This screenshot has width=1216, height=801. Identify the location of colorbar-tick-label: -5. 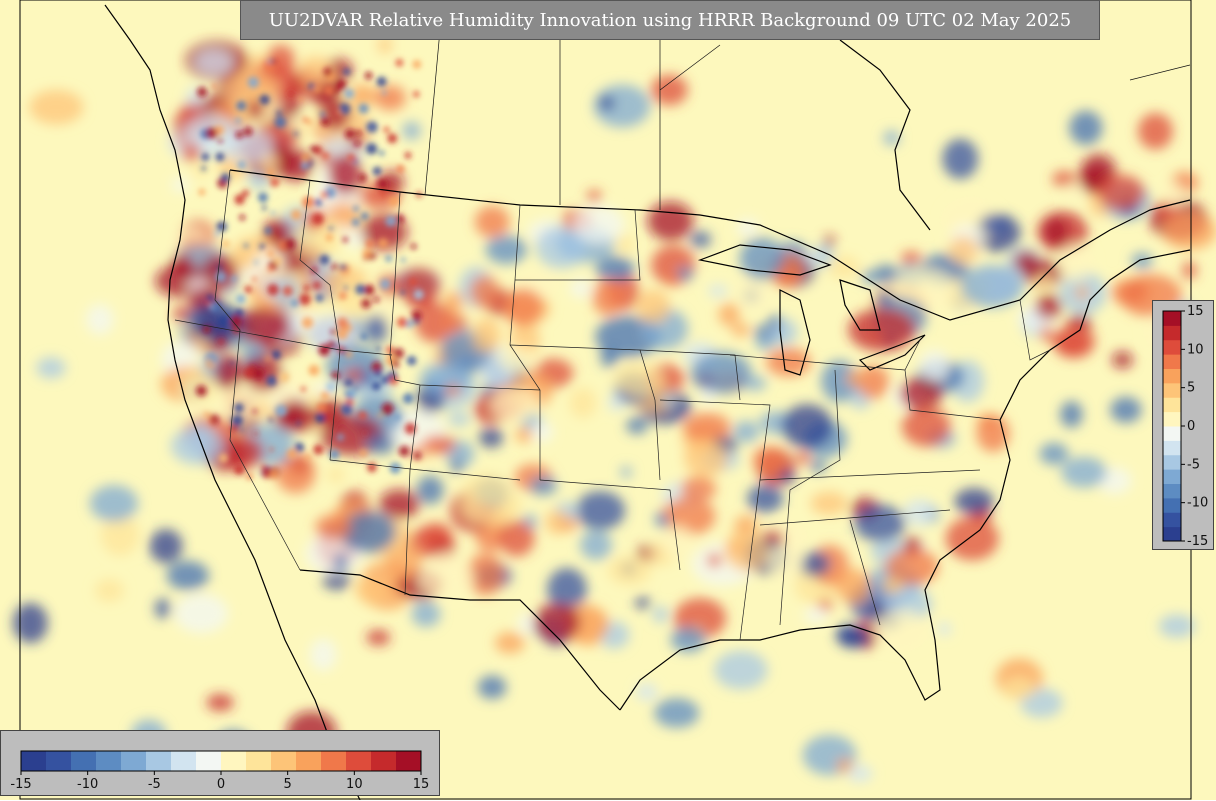
(154, 784).